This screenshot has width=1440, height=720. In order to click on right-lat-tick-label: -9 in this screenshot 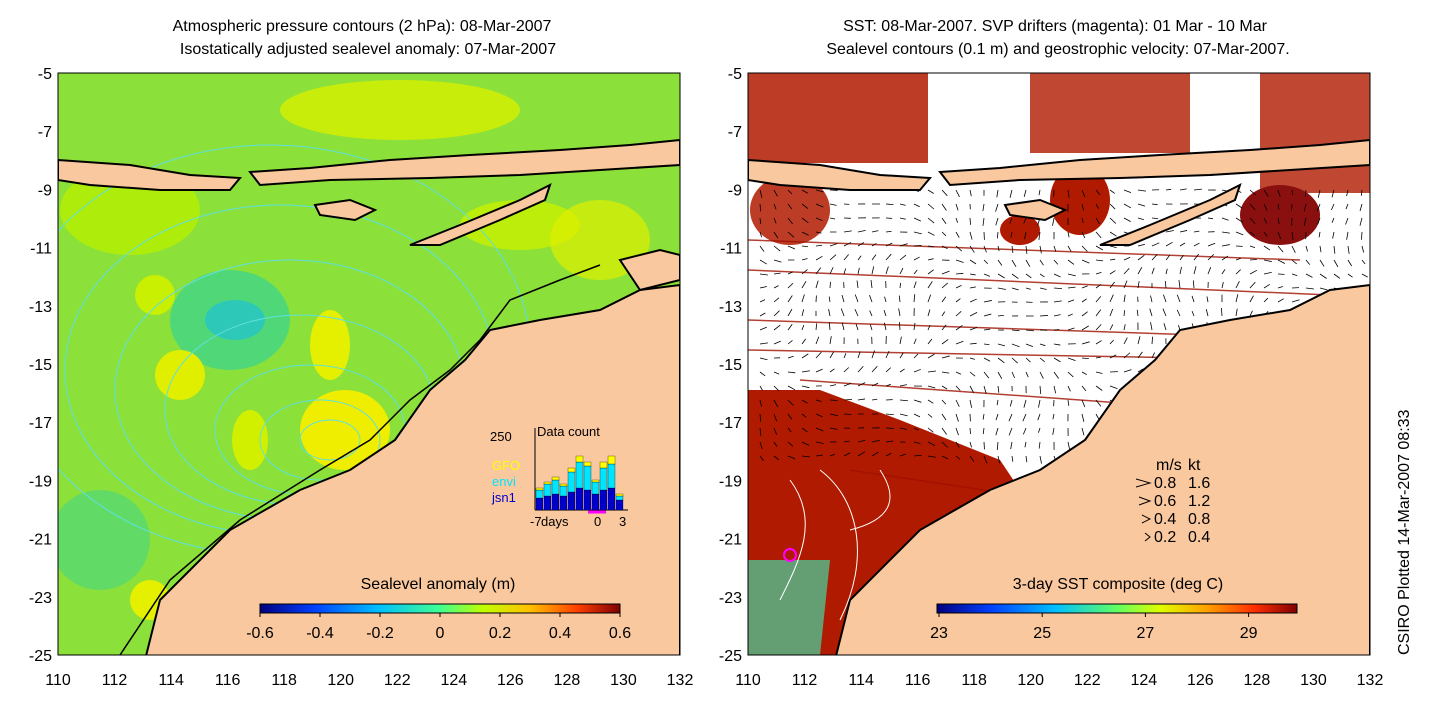, I will do `click(735, 190)`.